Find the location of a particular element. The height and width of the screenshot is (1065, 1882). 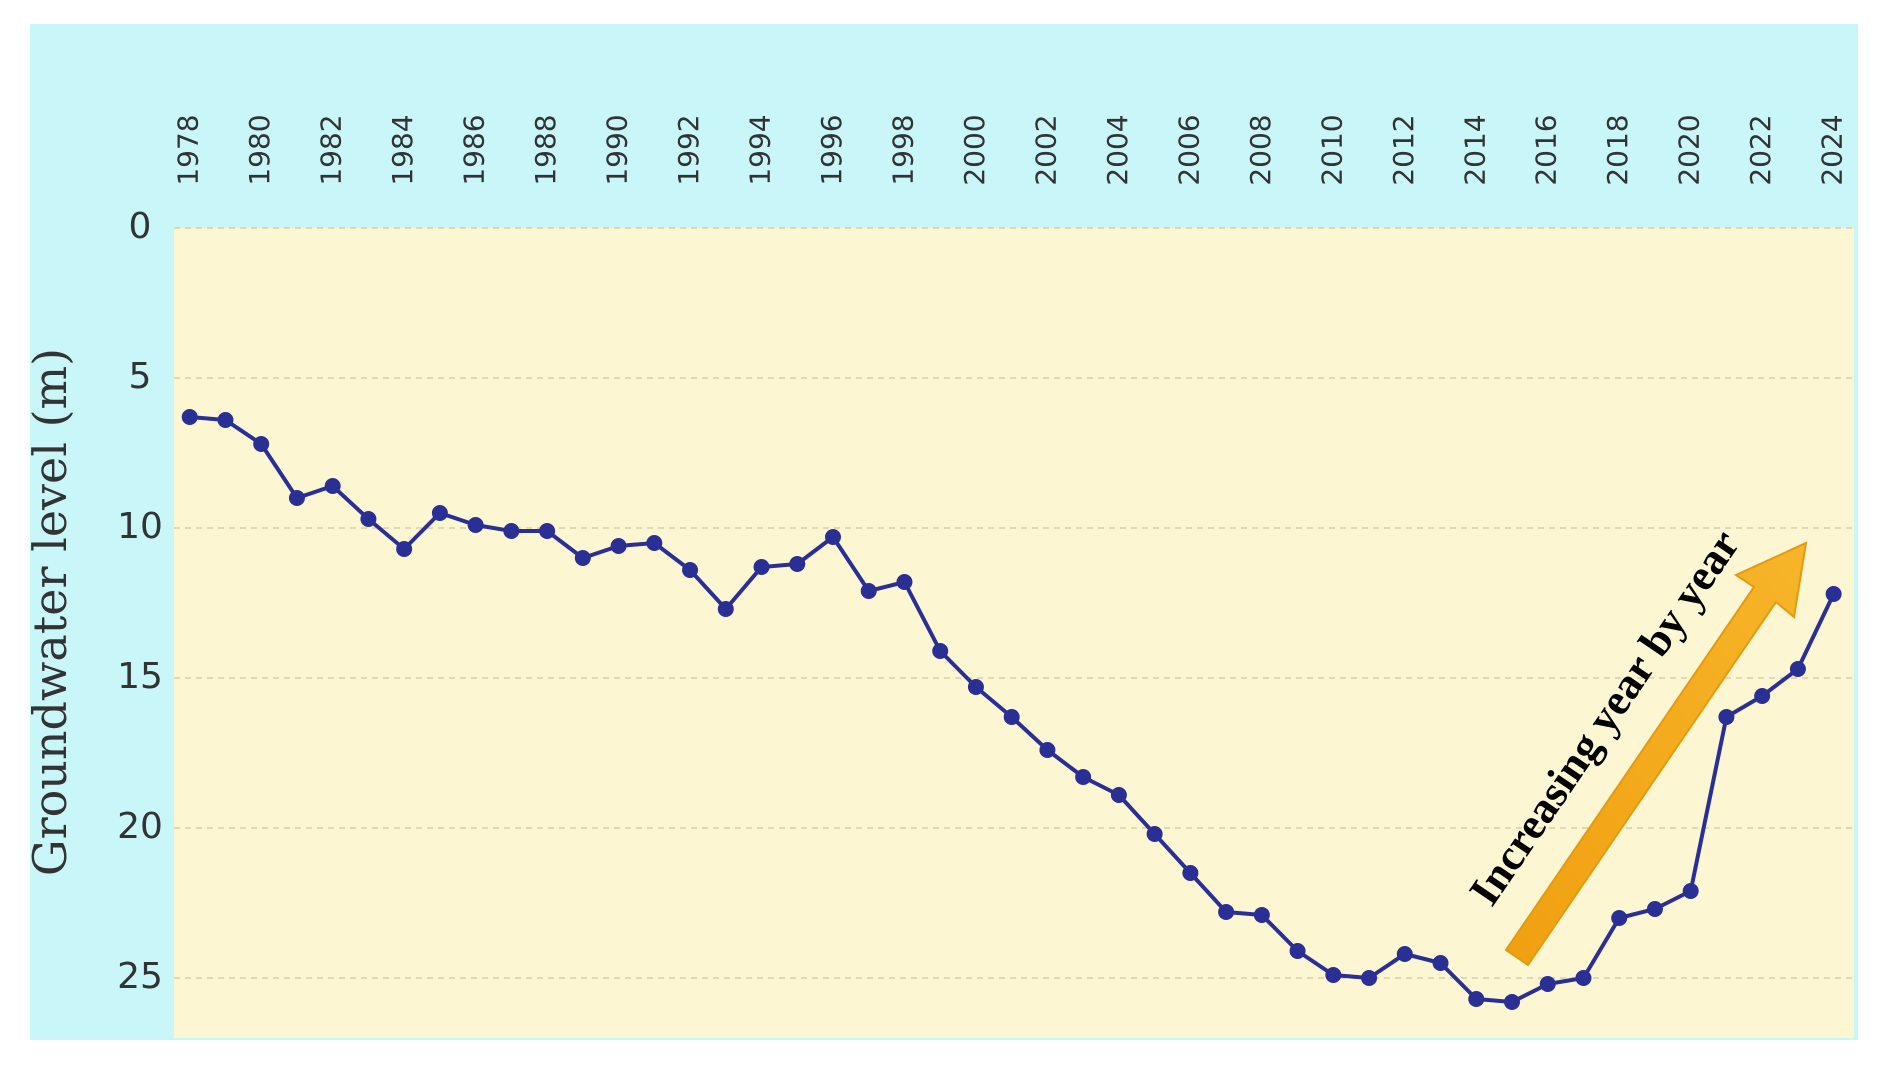

x-tick-label: 1980 is located at coordinates (259, 149).